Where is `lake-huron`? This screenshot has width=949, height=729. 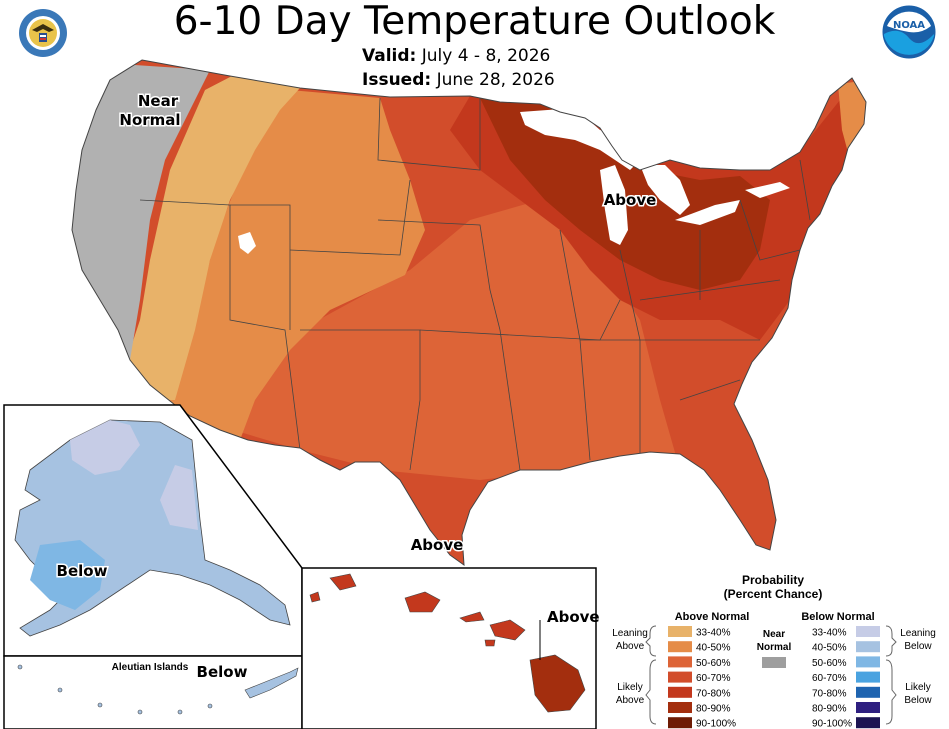
lake-huron is located at coordinates (665, 190).